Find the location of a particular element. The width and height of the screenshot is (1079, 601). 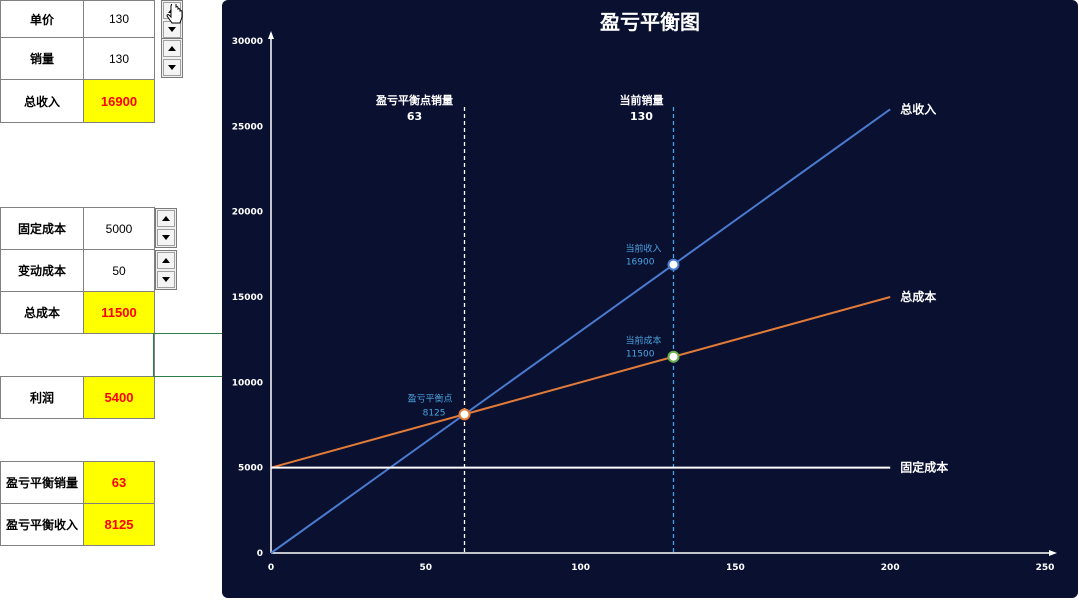

vertical-marker-label: 盈亏平衡点销量 is located at coordinates (414, 100).